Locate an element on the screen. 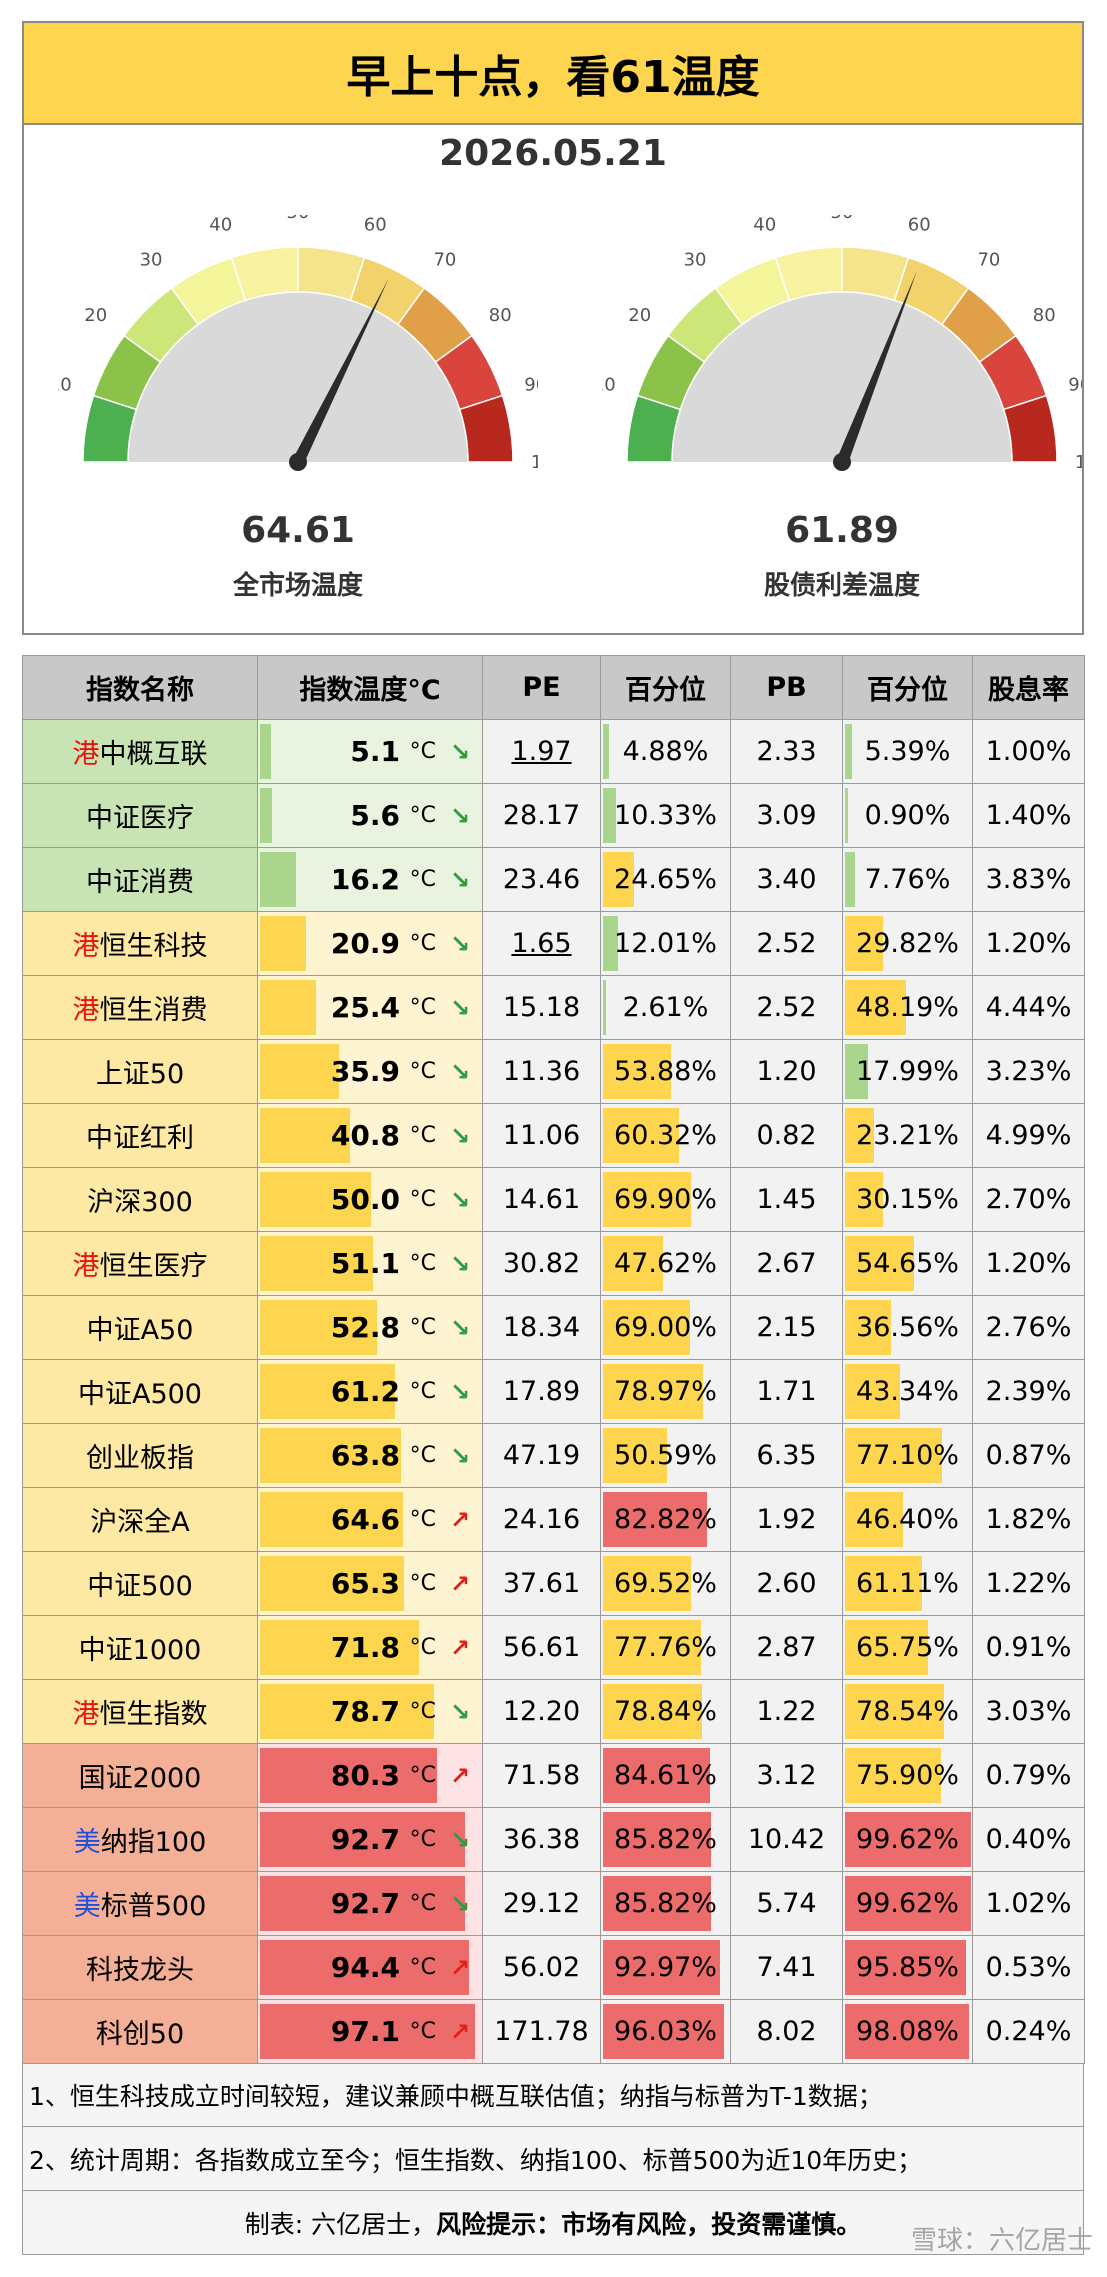 This screenshot has width=1107, height=2277. pe-percentile-value: 77.76% is located at coordinates (665, 1647).